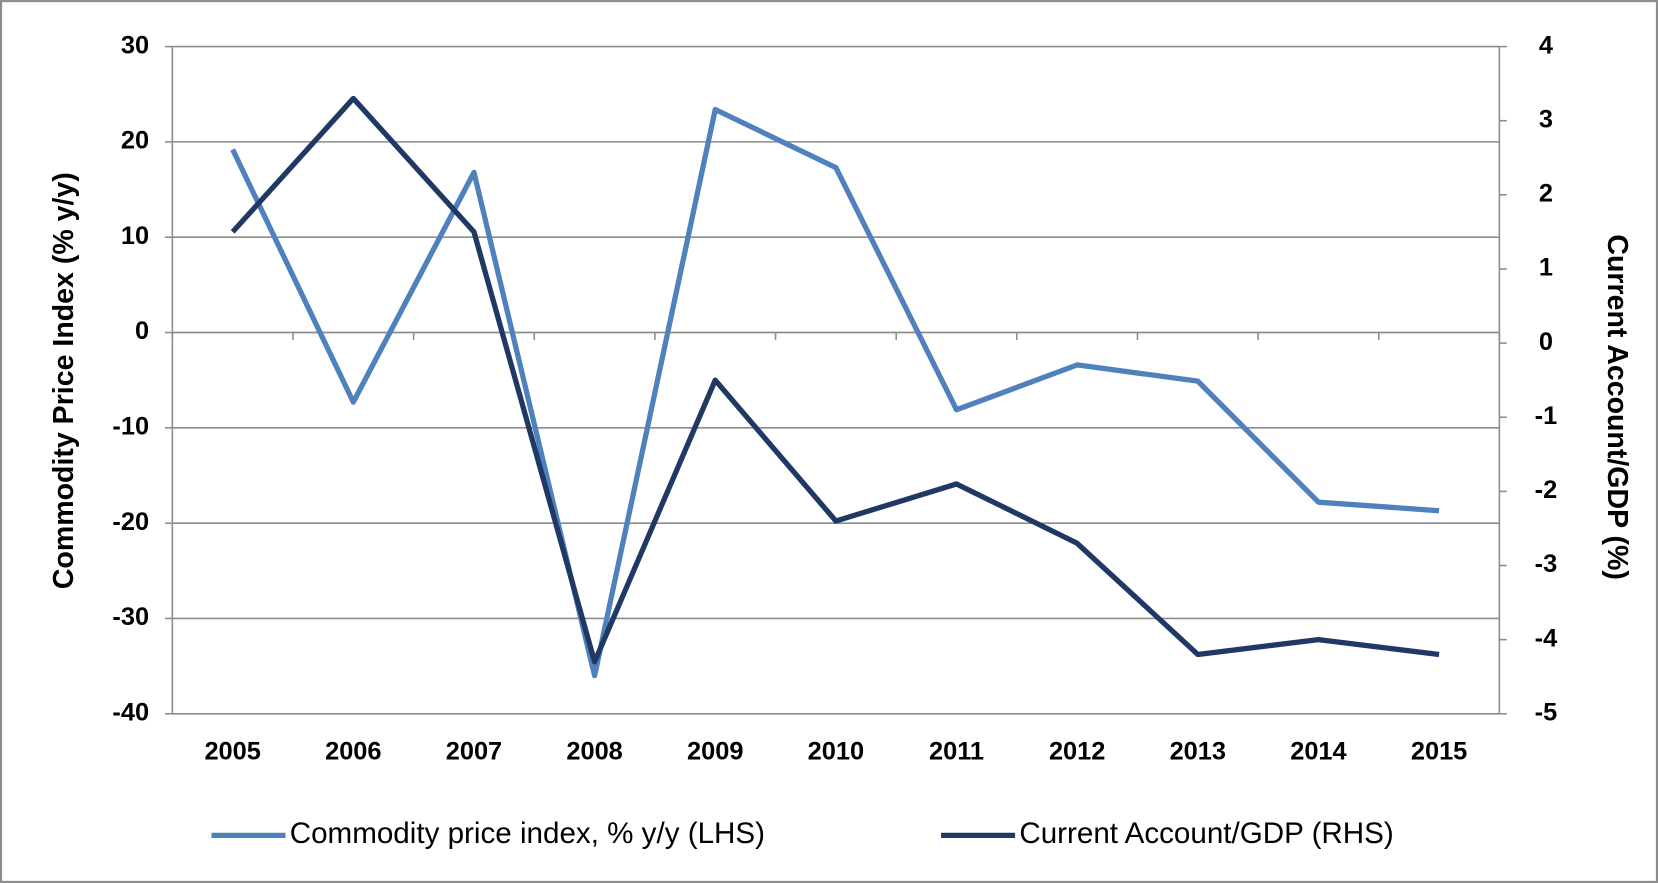 This screenshot has width=1658, height=883. What do you see at coordinates (135, 141) in the screenshot?
I see `y-tick-label: 20` at bounding box center [135, 141].